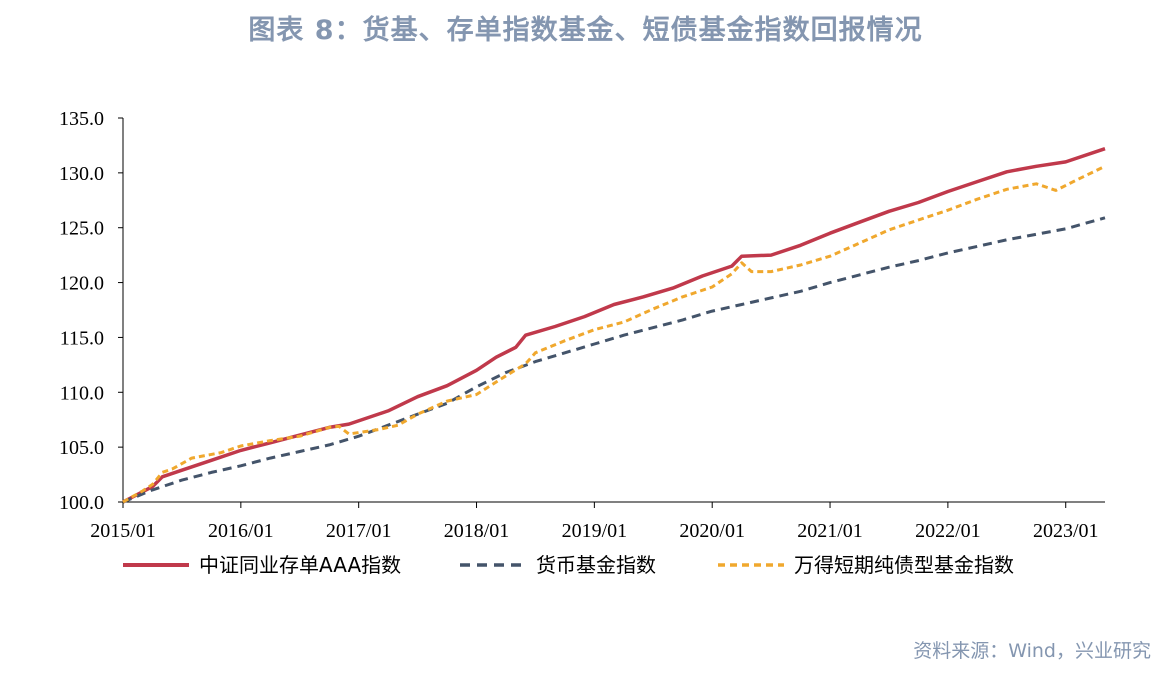 The width and height of the screenshot is (1171, 678). I want to click on y-tick-label: 125.0, so click(81, 229).